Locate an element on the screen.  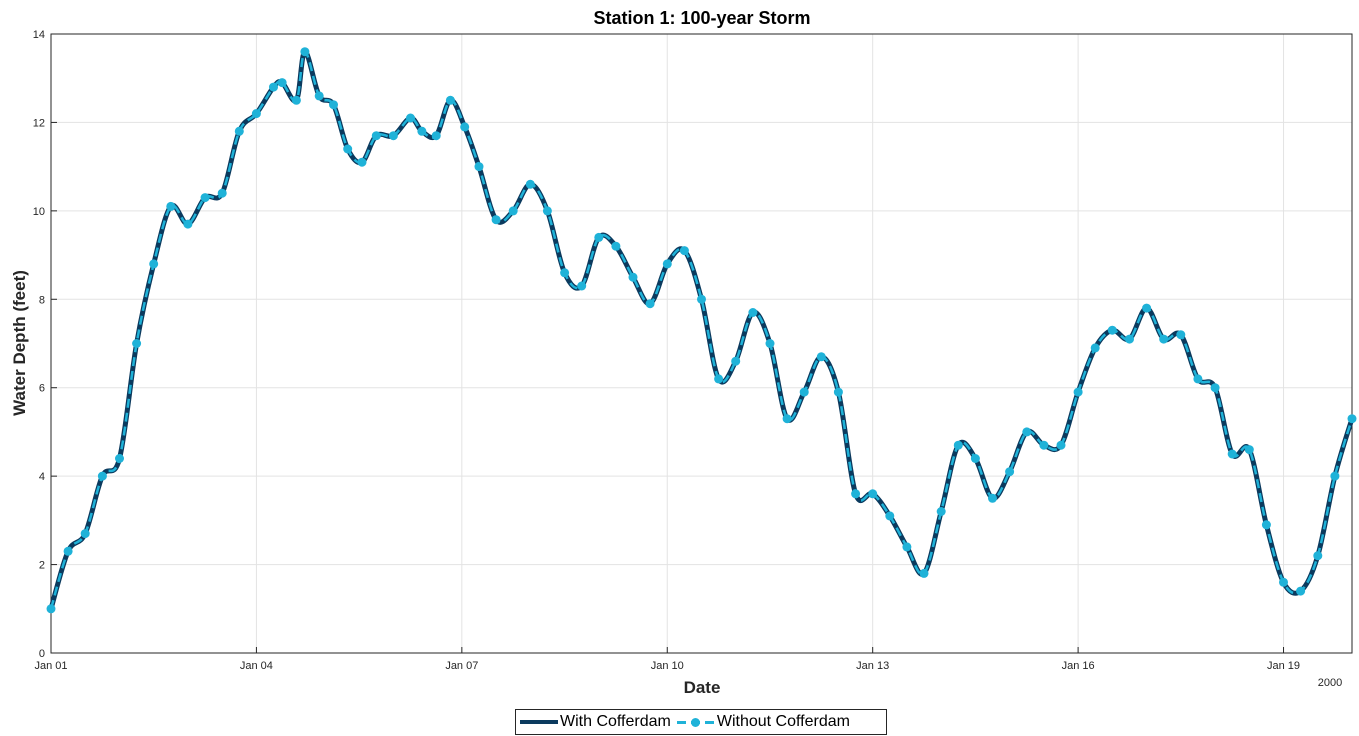
legend-item-without-cofferdam: Without Cofferdam is located at coordinates (760, 722).